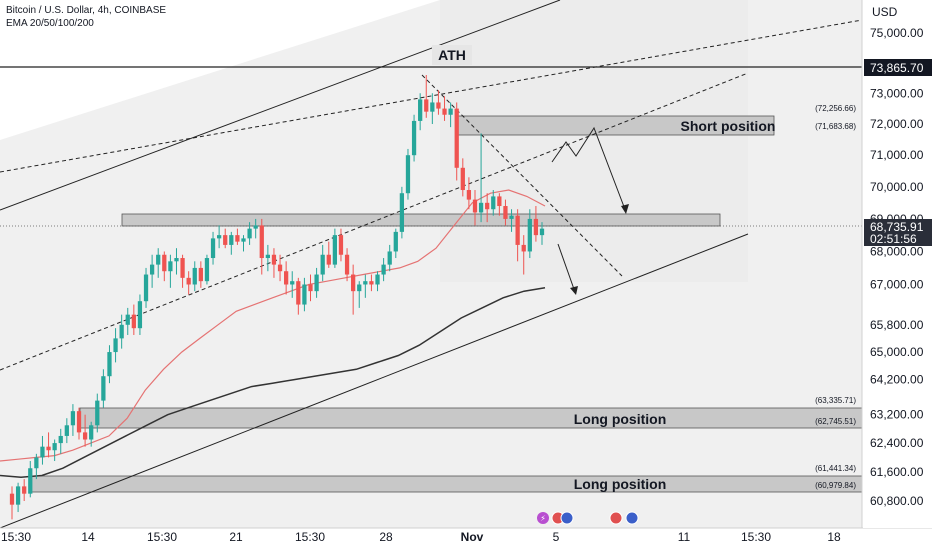 Image resolution: width=932 pixels, height=550 pixels. What do you see at coordinates (566, 268) in the screenshot?
I see `forecast-down-path` at bounding box center [566, 268].